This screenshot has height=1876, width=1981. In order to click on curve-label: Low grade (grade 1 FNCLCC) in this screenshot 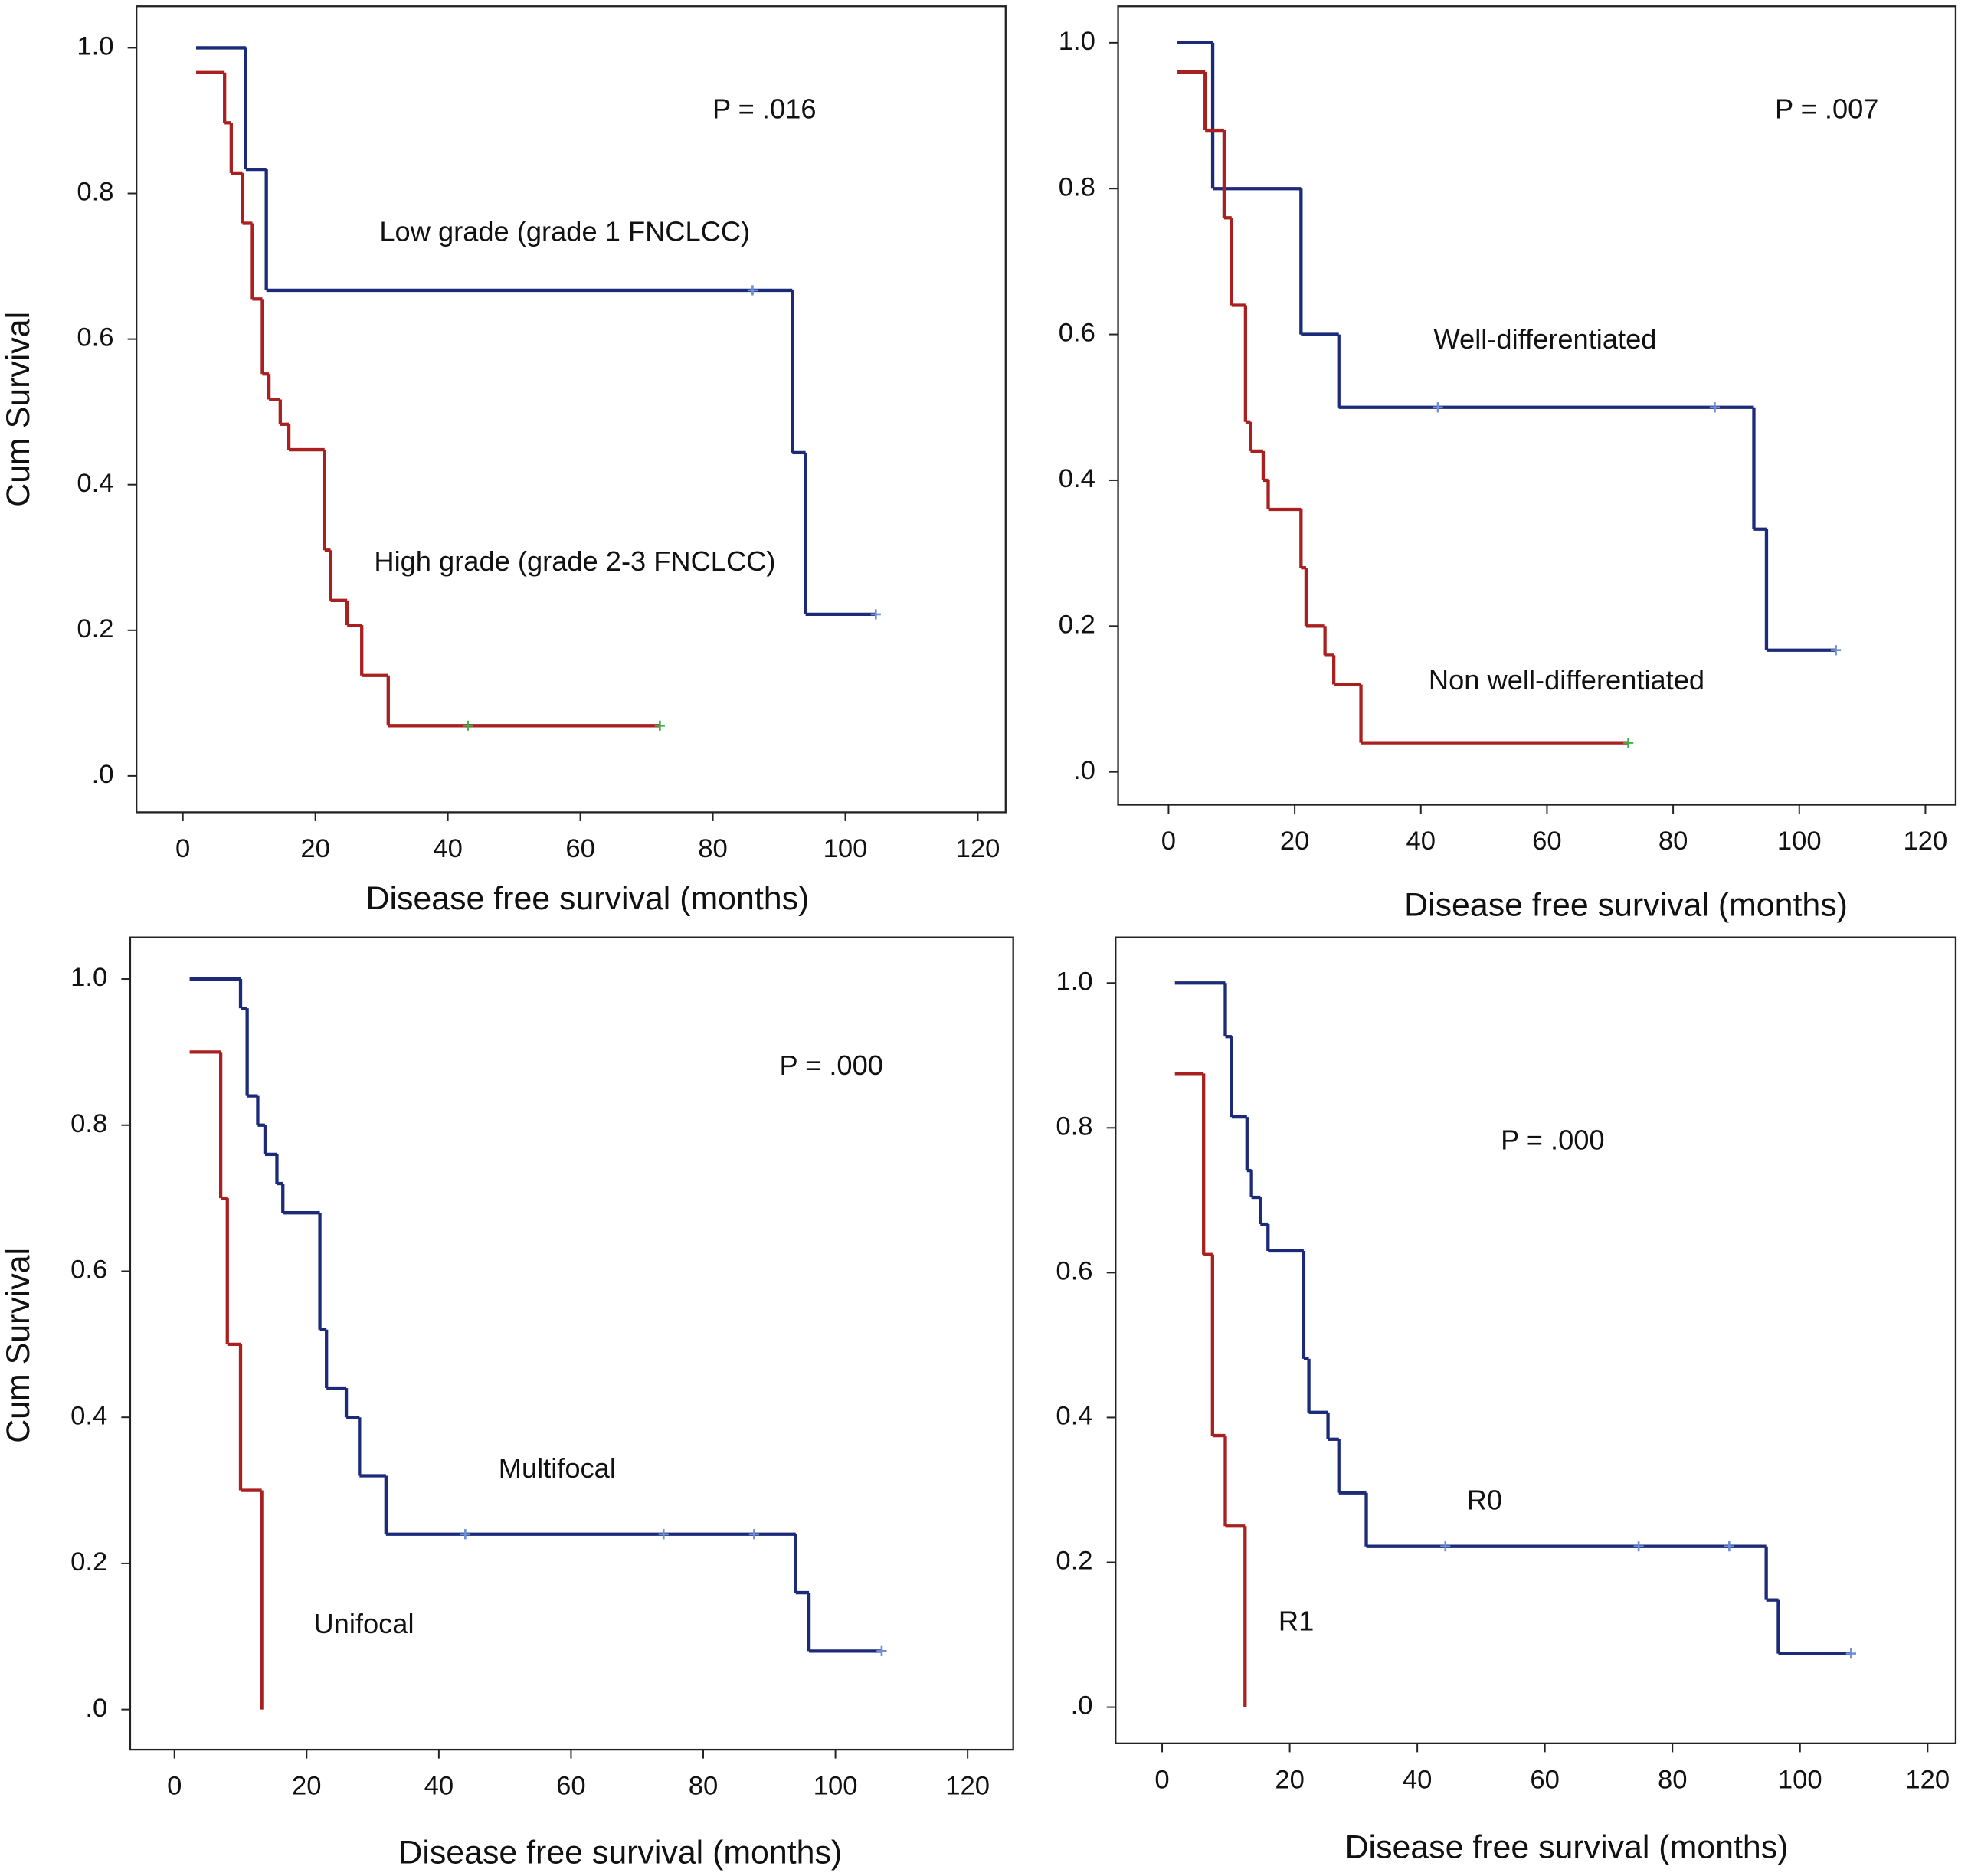, I will do `click(564, 232)`.